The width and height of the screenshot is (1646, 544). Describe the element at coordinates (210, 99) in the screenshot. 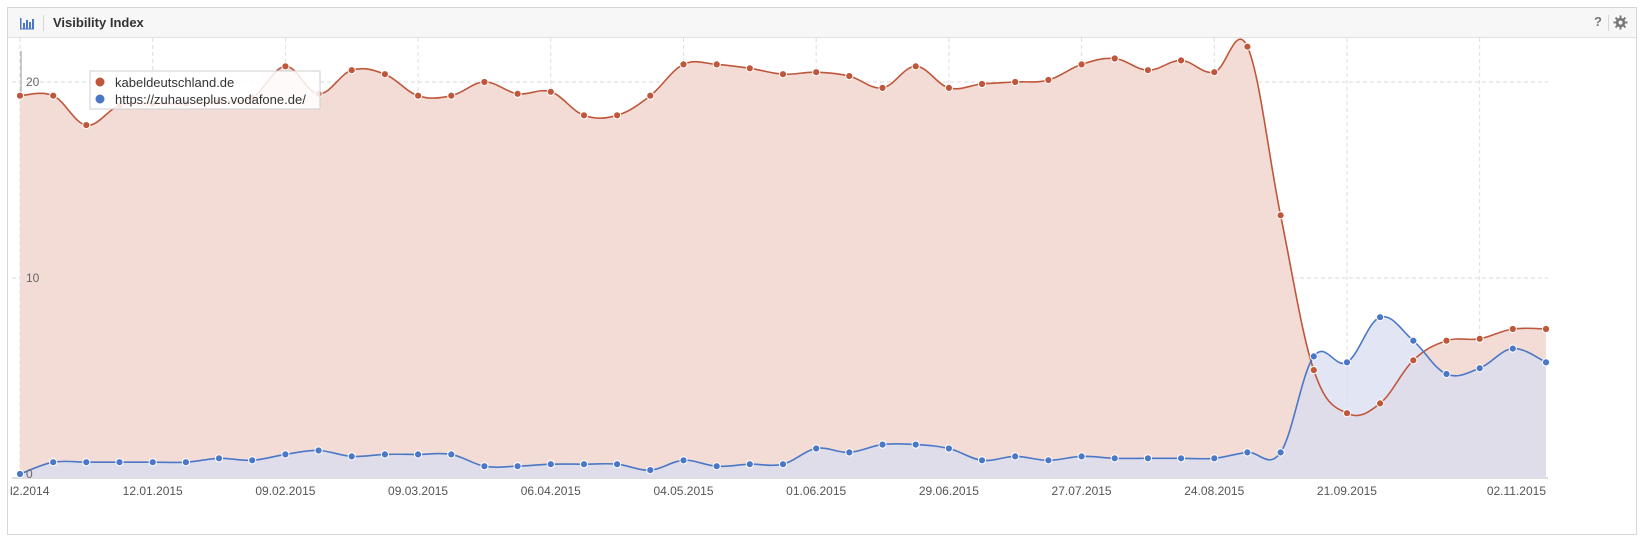

I see `legend-label-vodafone: https://zuhauseplus.vodafone.de/` at that location.